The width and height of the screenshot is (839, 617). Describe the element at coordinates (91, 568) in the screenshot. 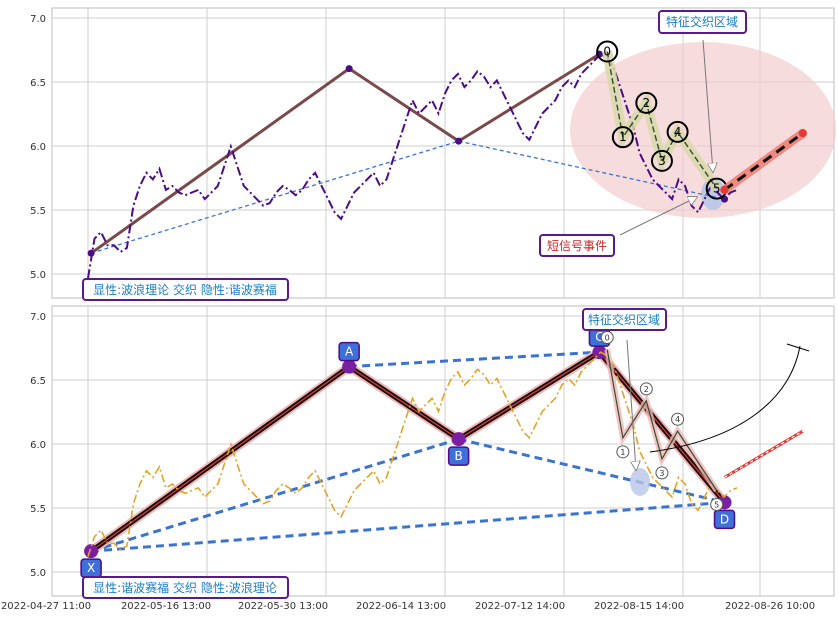

I see `pattern-point-label: X` at that location.